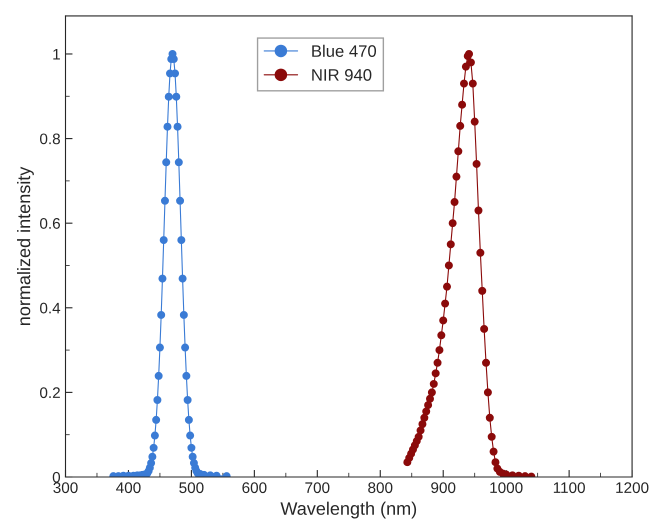 This screenshot has height=530, width=655. Describe the element at coordinates (56, 54) in the screenshot. I see `y-tick-label: 1` at that location.